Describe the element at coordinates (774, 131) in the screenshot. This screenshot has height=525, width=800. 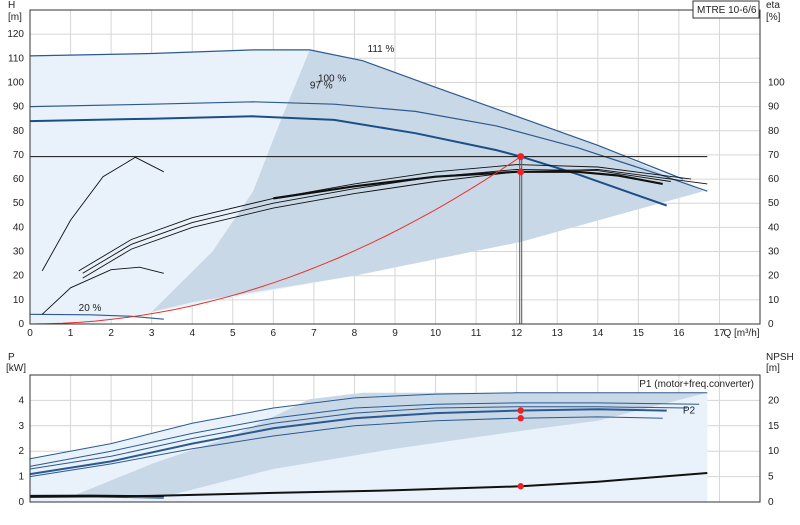
I see `eta-tick-label: 80` at that location.